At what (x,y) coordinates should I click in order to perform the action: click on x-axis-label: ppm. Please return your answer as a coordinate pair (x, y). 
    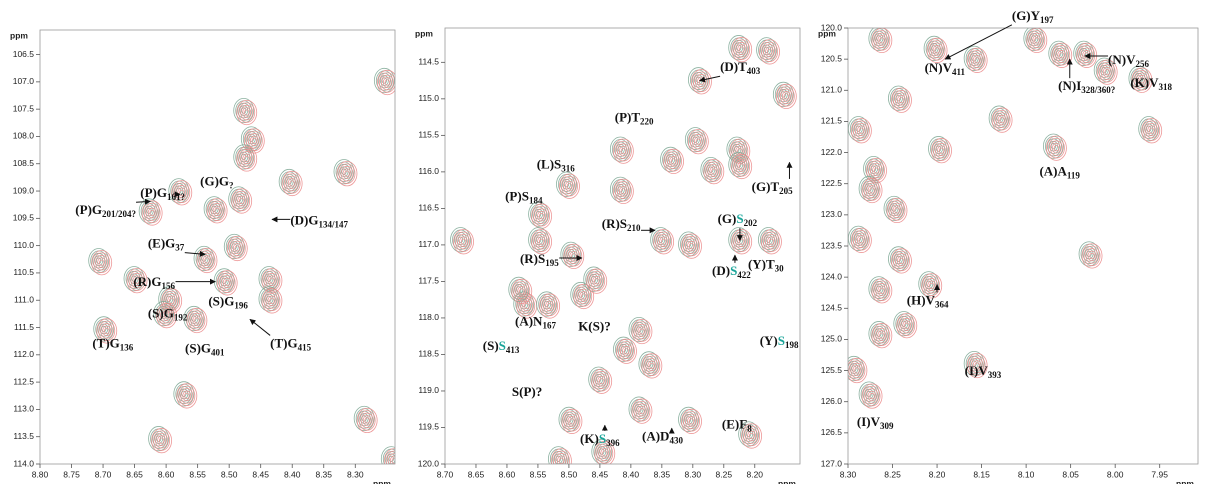
    Looking at the image, I should click on (787, 481).